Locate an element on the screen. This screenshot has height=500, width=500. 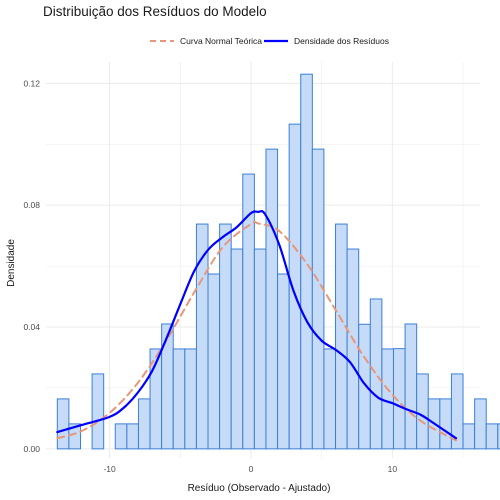
x-axis-title: Resíduo (Observado - Ajustado) is located at coordinates (259, 488).